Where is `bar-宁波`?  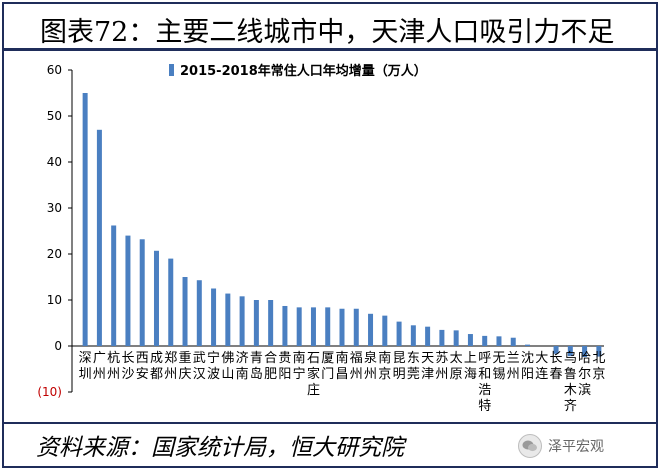
bar-宁波 is located at coordinates (214, 317).